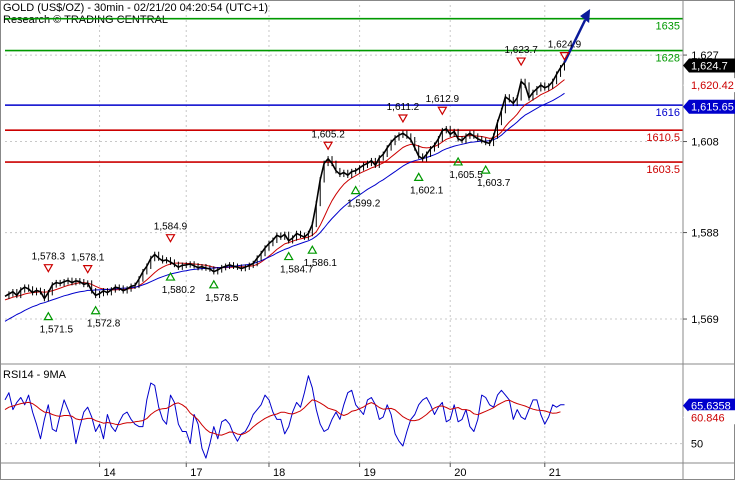 The image size is (735, 480). What do you see at coordinates (712, 86) in the screenshot?
I see `price-tag-support-label: 1,620.42` at bounding box center [712, 86].